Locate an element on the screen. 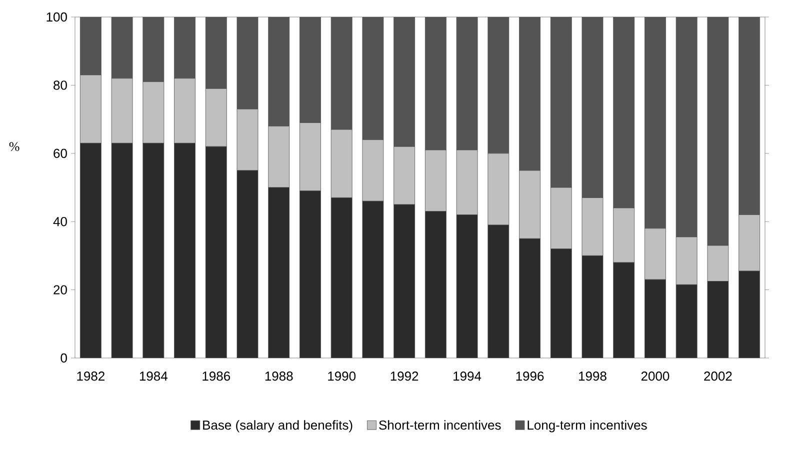  y-tick-label: 40 is located at coordinates (60, 221).